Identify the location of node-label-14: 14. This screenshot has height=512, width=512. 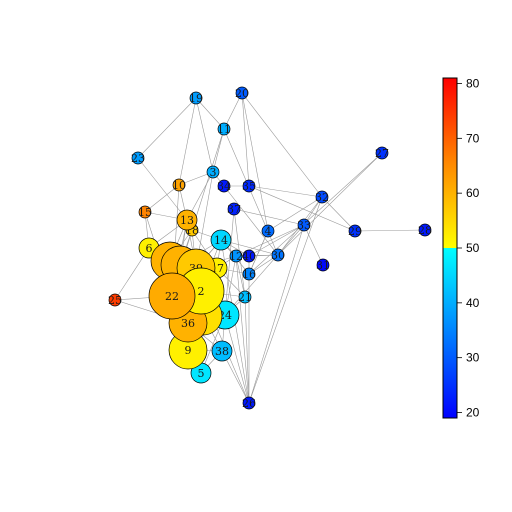
(221, 240).